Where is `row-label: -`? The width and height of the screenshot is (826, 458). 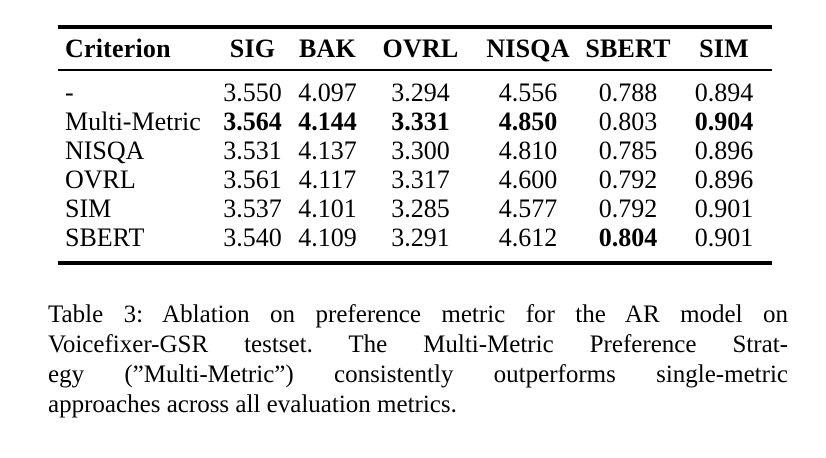 row-label: - is located at coordinates (69, 92).